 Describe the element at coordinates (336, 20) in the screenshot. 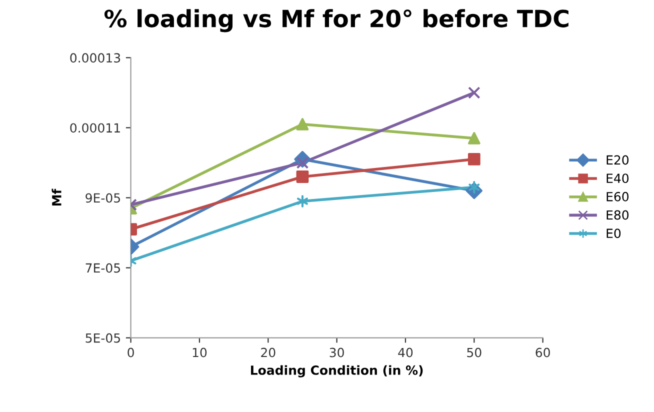

I see `chart-title: % loading vs Mf for 20° before TDC` at that location.